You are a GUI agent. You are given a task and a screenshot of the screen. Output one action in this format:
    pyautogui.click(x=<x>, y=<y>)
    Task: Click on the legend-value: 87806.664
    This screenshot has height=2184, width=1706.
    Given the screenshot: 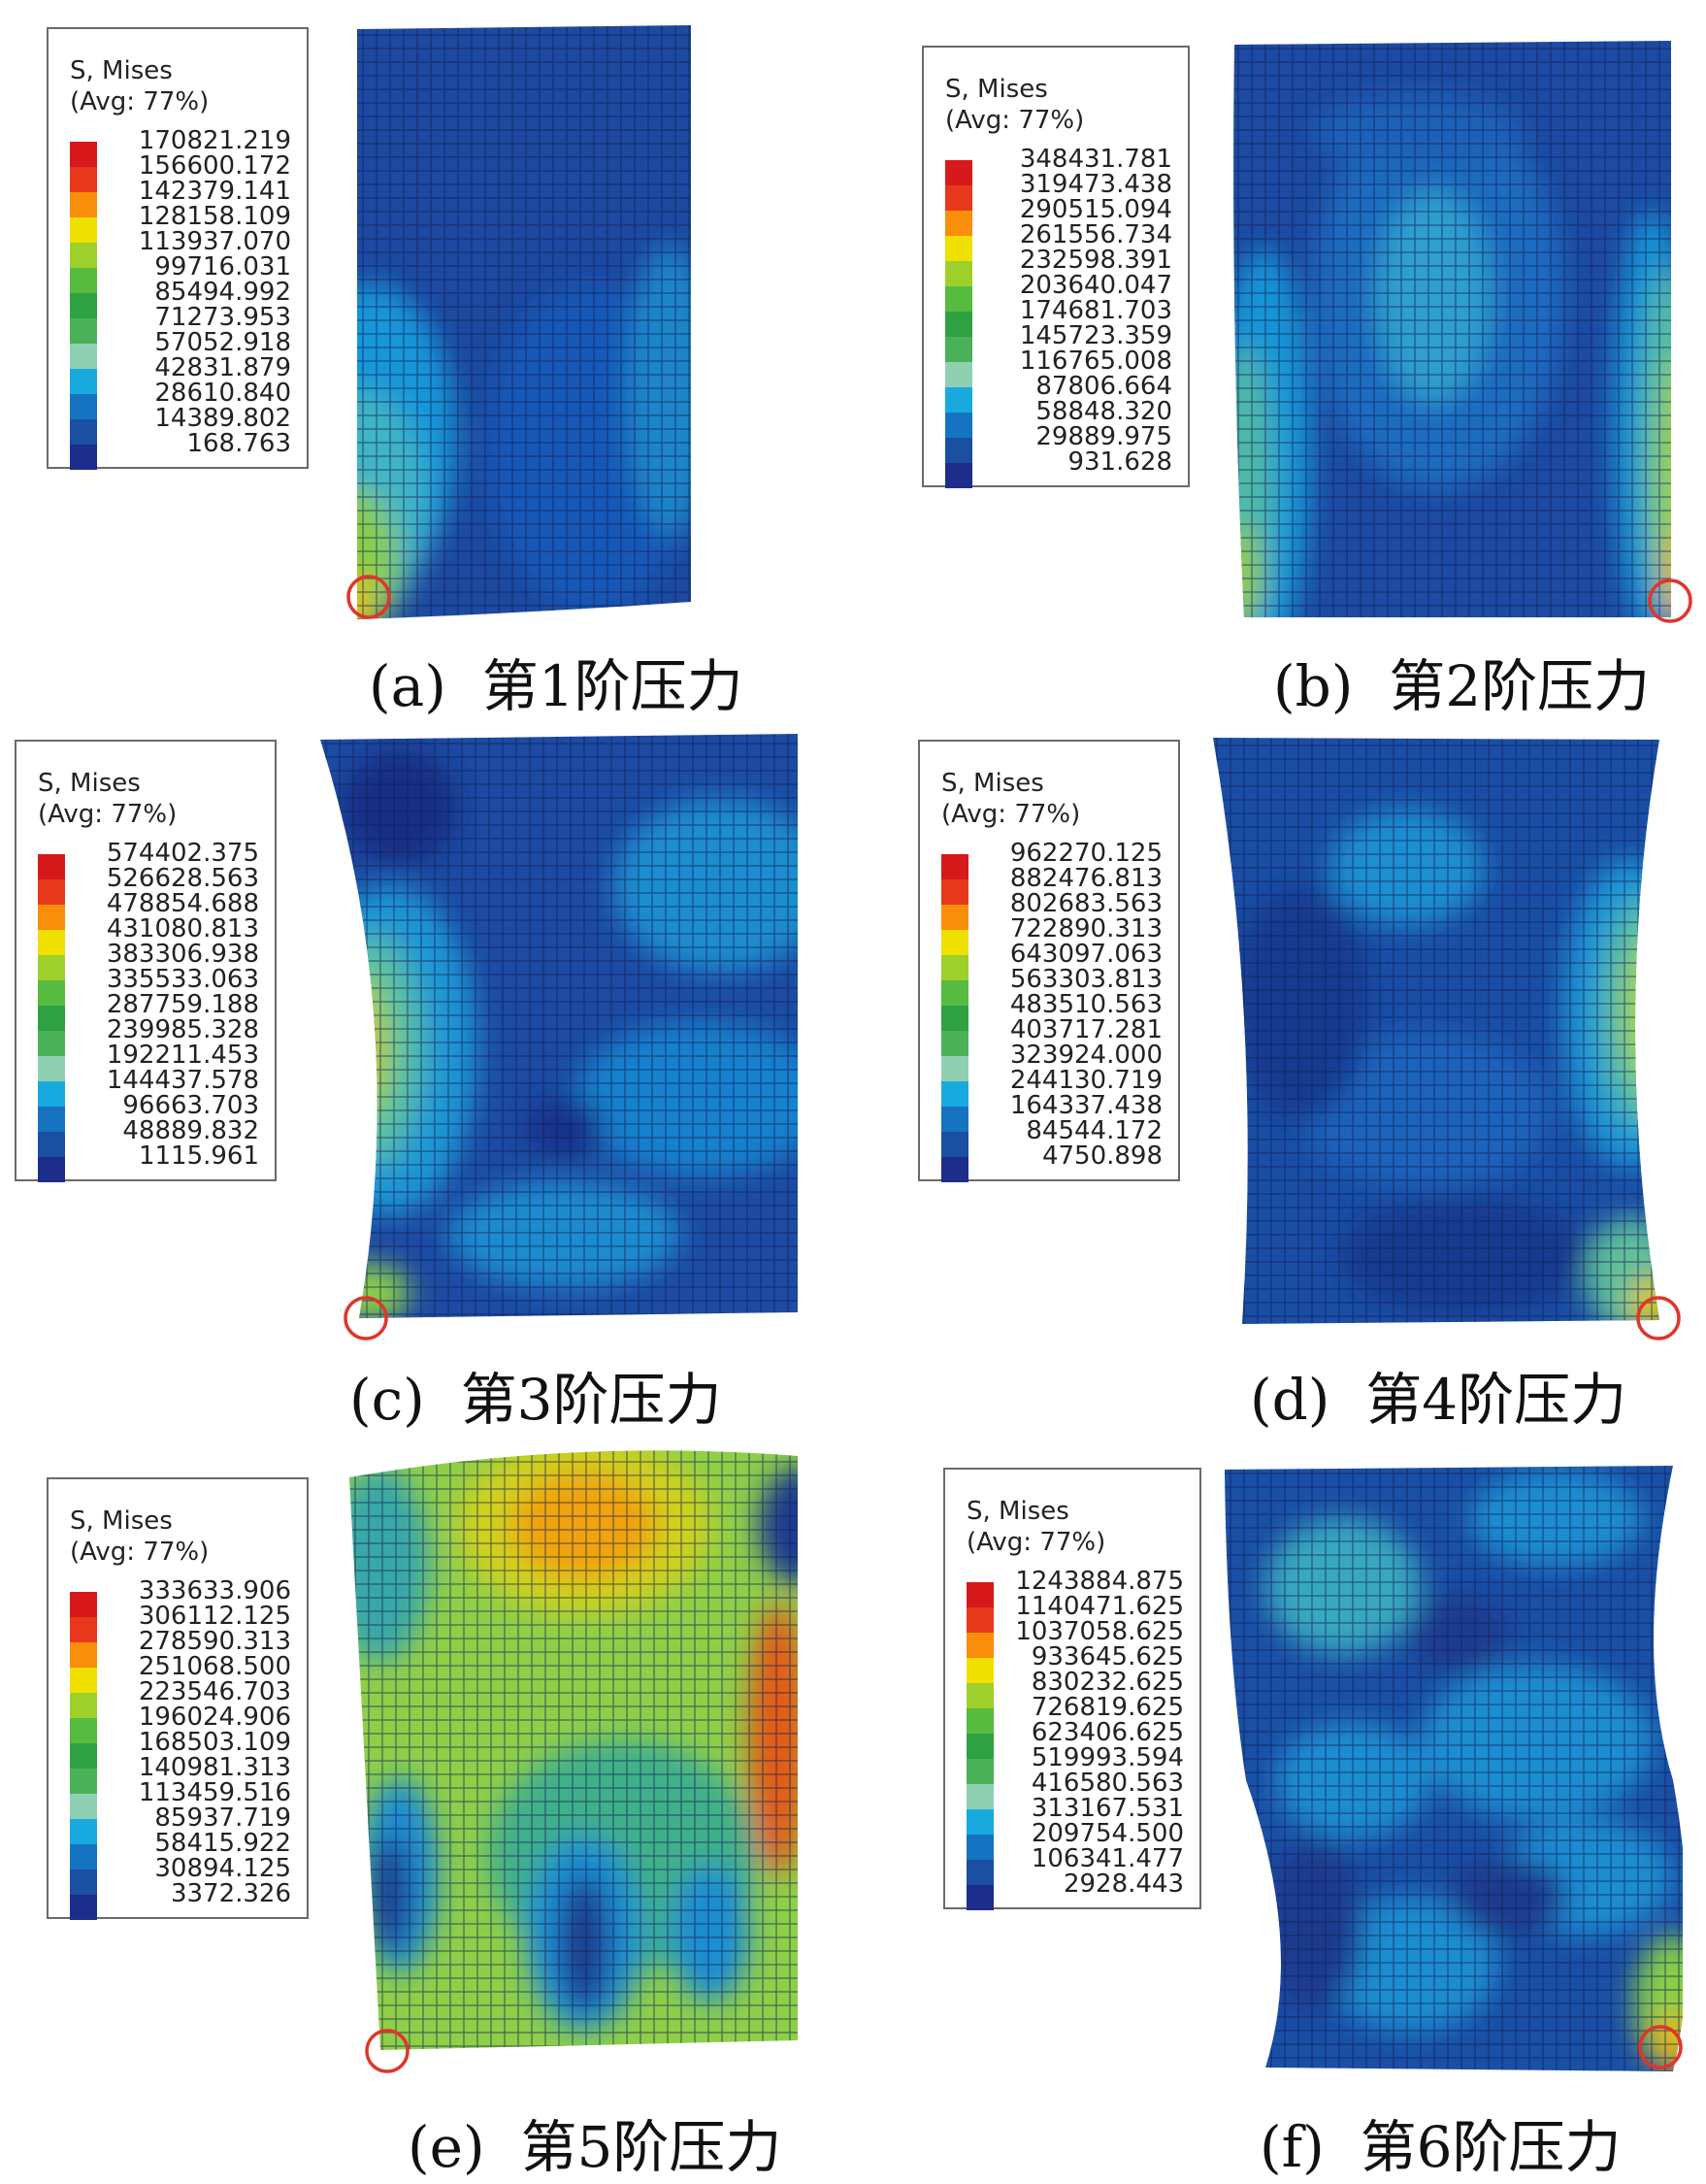 What is the action you would take?
    pyautogui.click(x=1103, y=386)
    